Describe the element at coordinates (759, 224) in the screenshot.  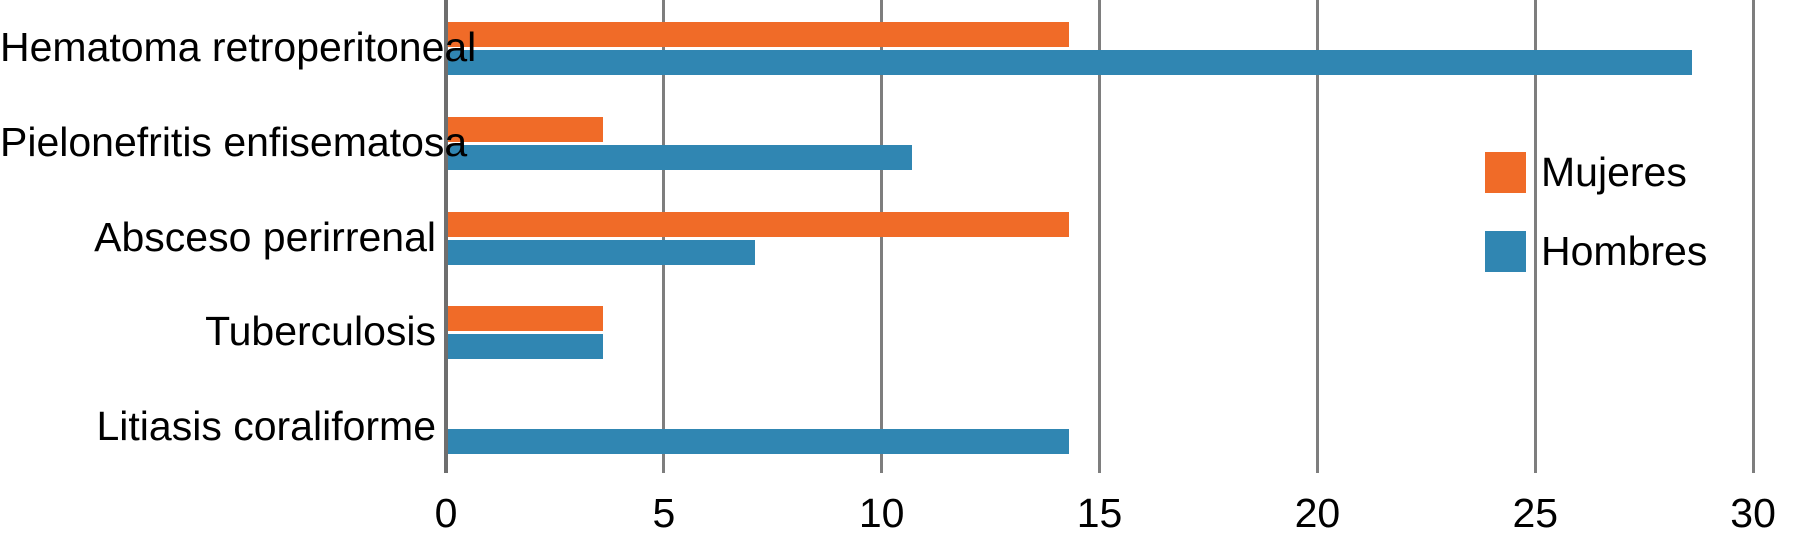
I see `bar-mujeres-absceso-perirrenal` at that location.